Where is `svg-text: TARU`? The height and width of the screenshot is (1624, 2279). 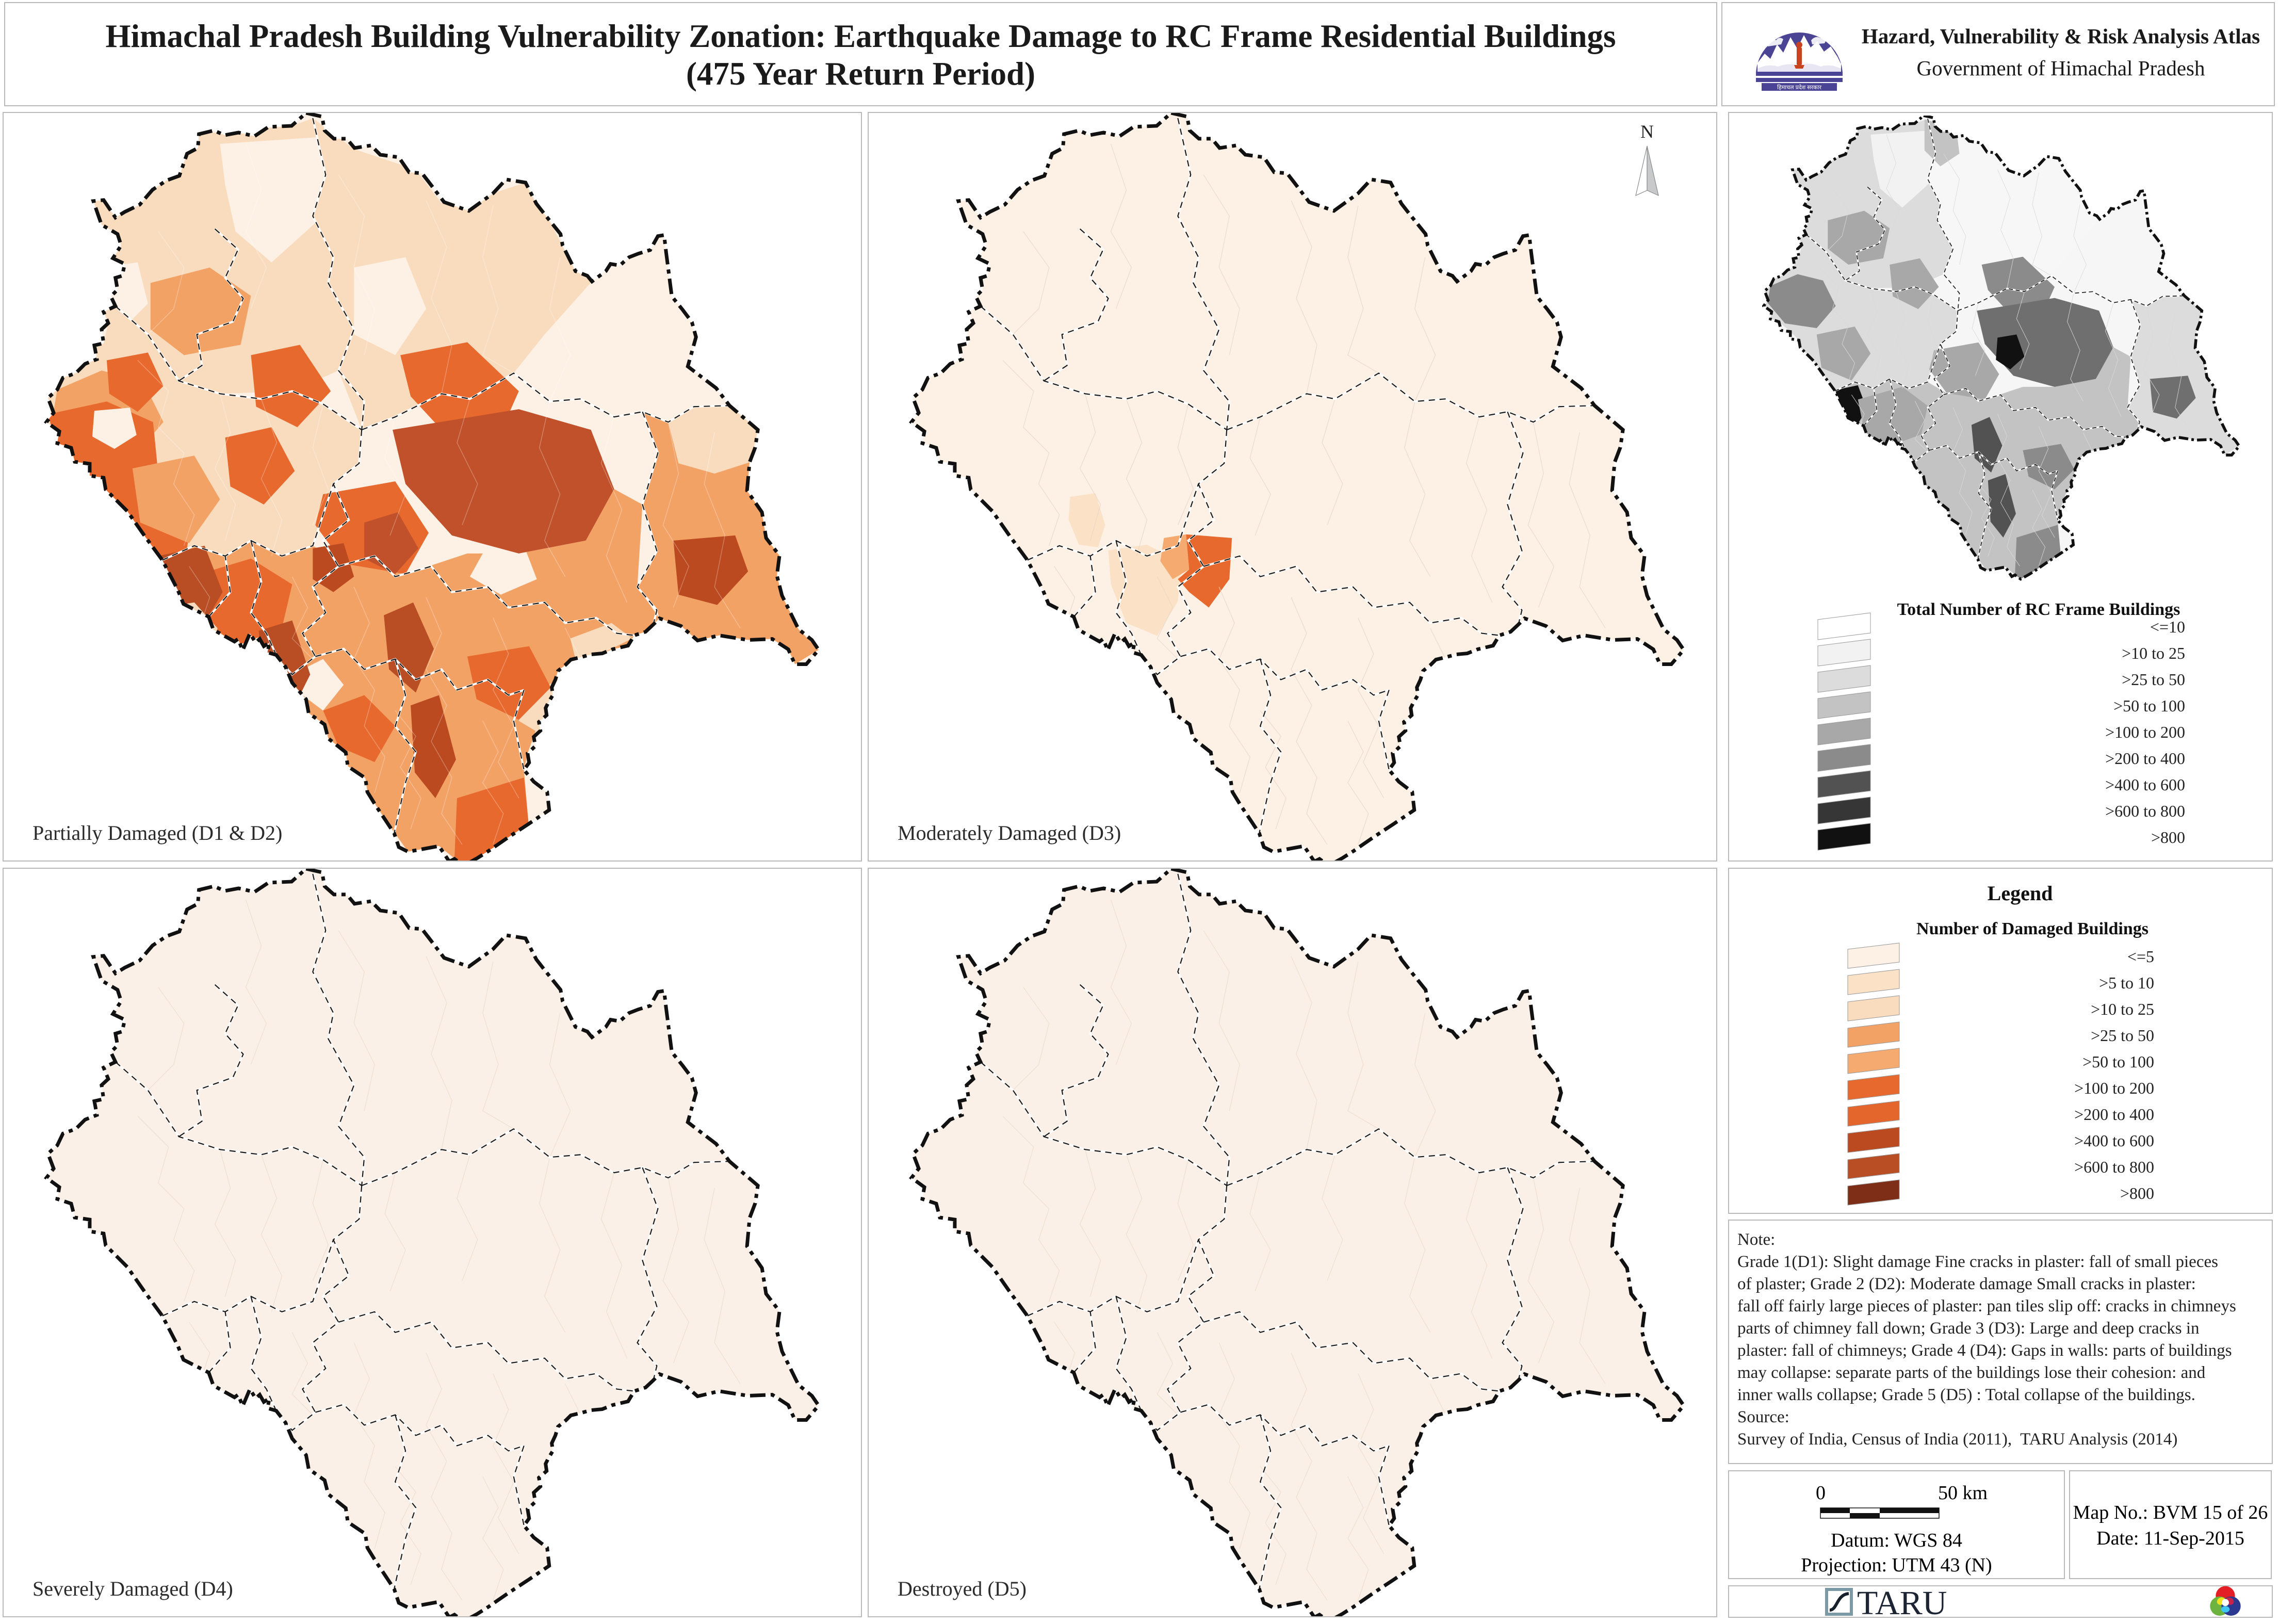
svg-text: TARU is located at coordinates (1902, 1602).